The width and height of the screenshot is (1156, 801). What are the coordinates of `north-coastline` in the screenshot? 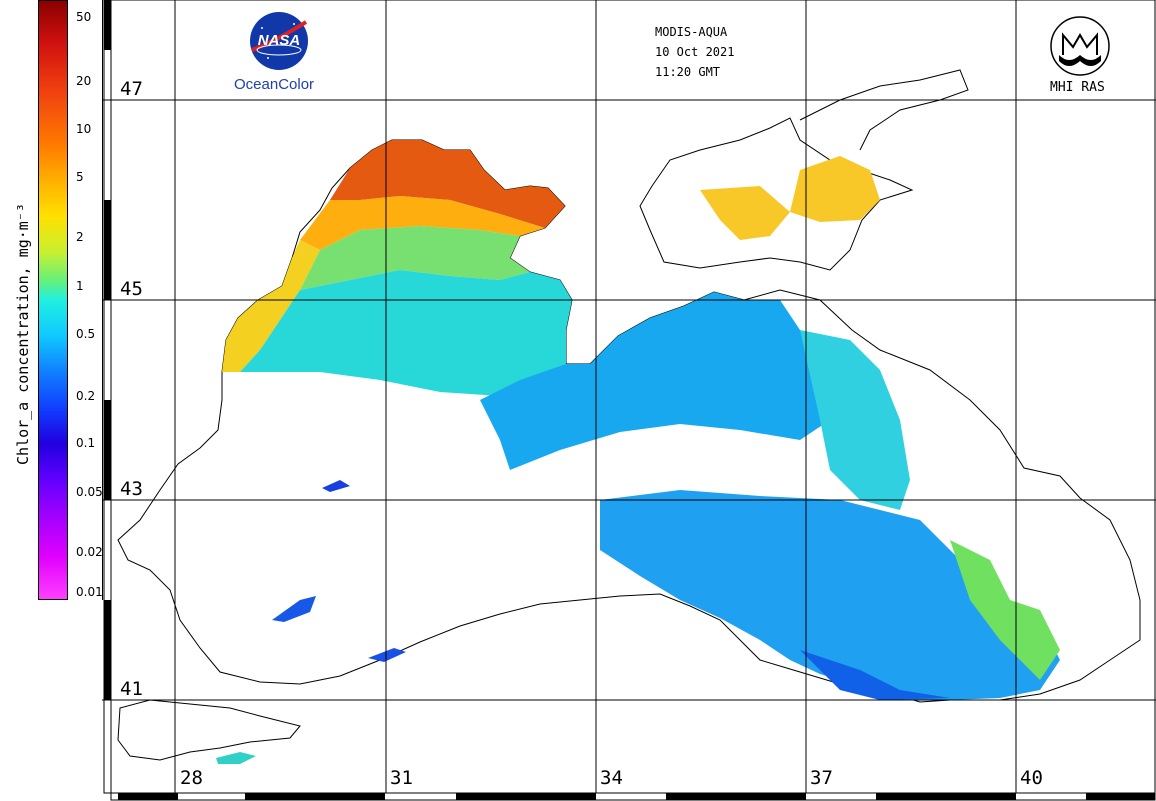 It's located at (884, 110).